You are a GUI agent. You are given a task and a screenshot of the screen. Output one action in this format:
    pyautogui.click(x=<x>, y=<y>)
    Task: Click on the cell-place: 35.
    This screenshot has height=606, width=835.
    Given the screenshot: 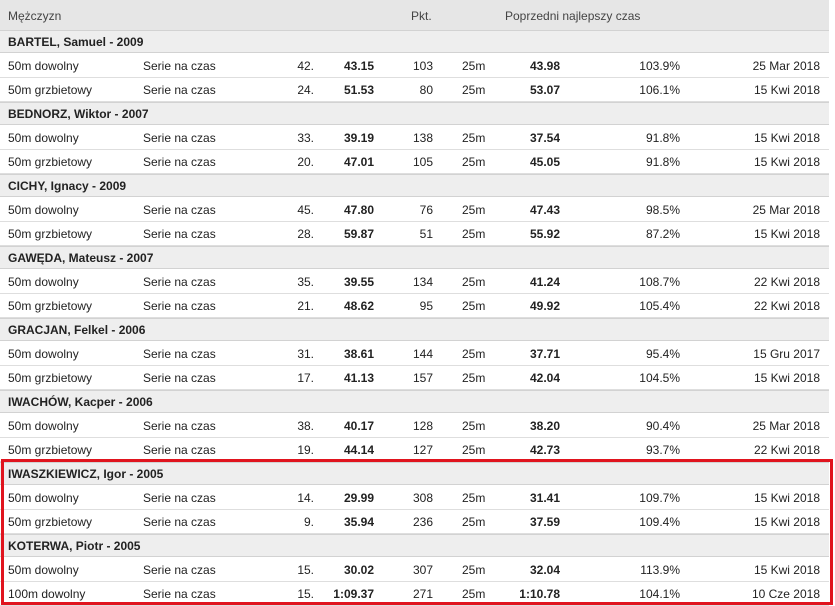 What is the action you would take?
    pyautogui.click(x=305, y=282)
    